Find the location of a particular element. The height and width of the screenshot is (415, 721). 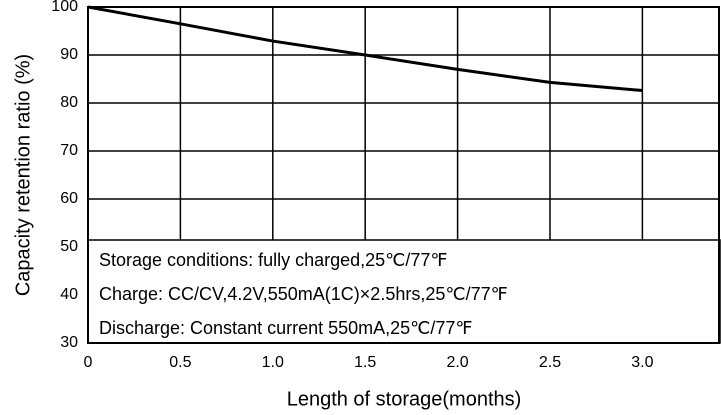

x-tick-label: 3.0 is located at coordinates (642, 362).